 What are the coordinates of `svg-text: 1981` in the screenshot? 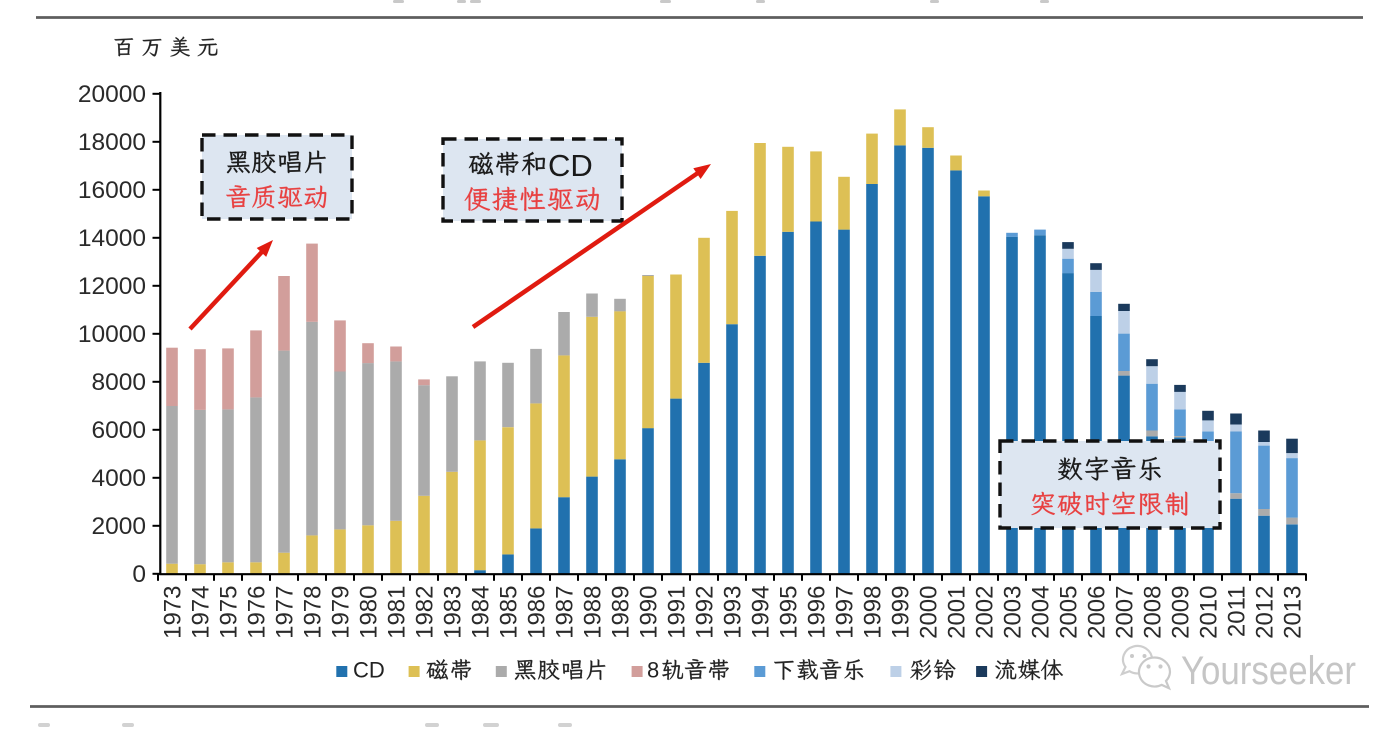 It's located at (397, 612).